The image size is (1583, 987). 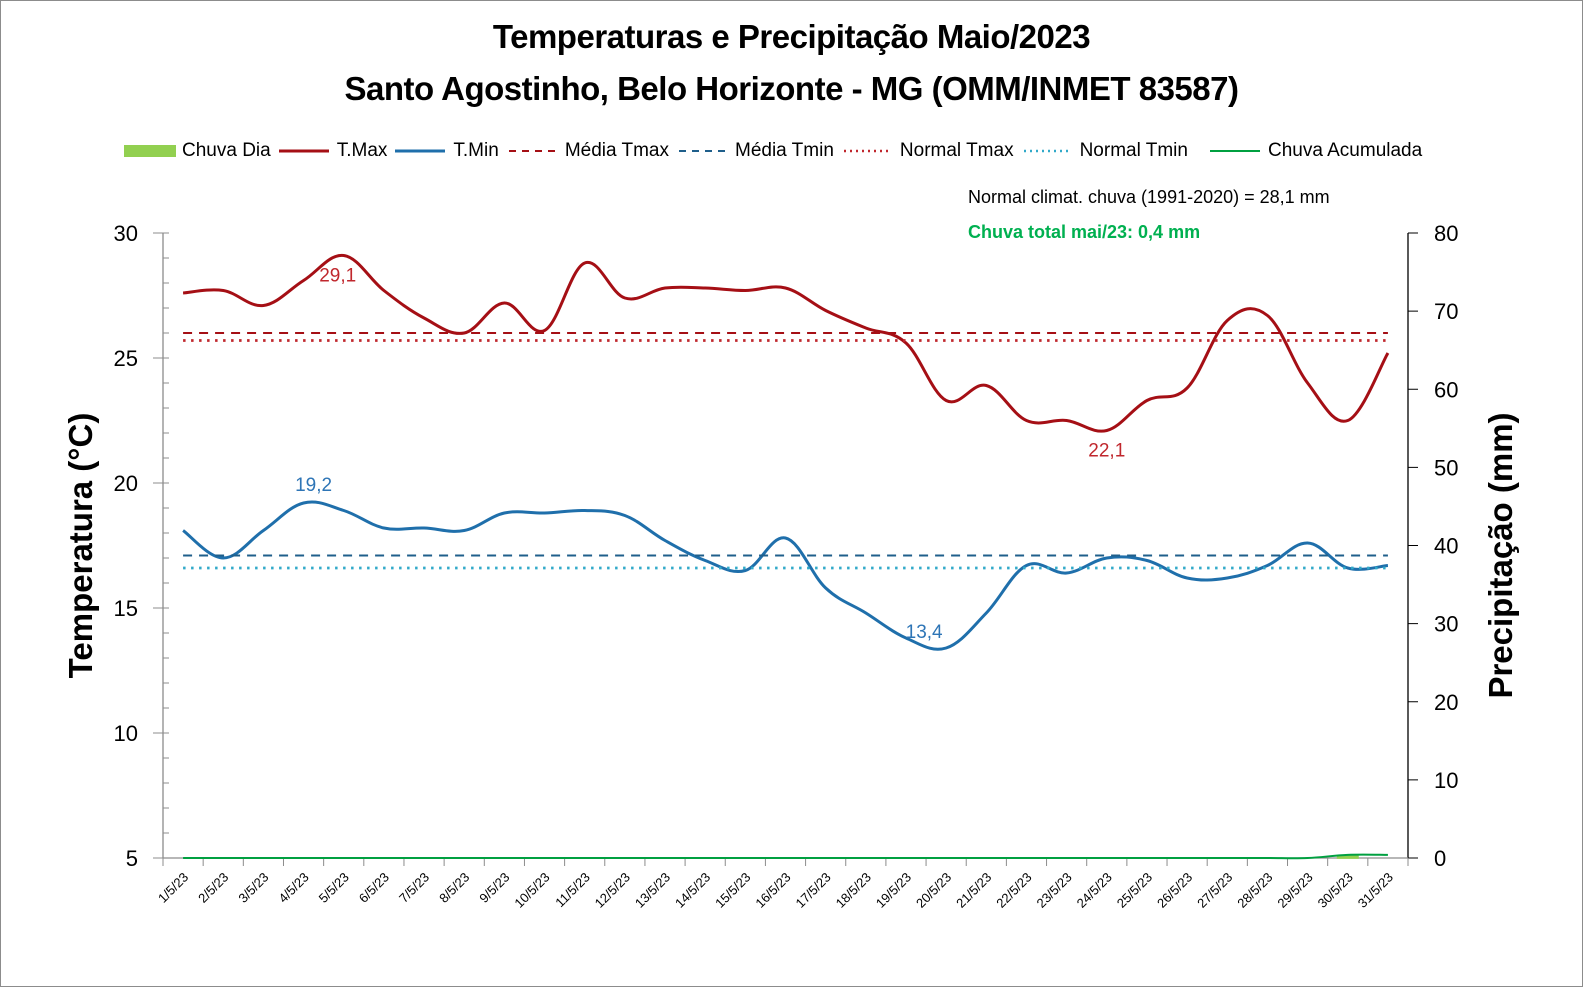 I want to click on legend-label: Chuva Acumulada, so click(x=1345, y=150).